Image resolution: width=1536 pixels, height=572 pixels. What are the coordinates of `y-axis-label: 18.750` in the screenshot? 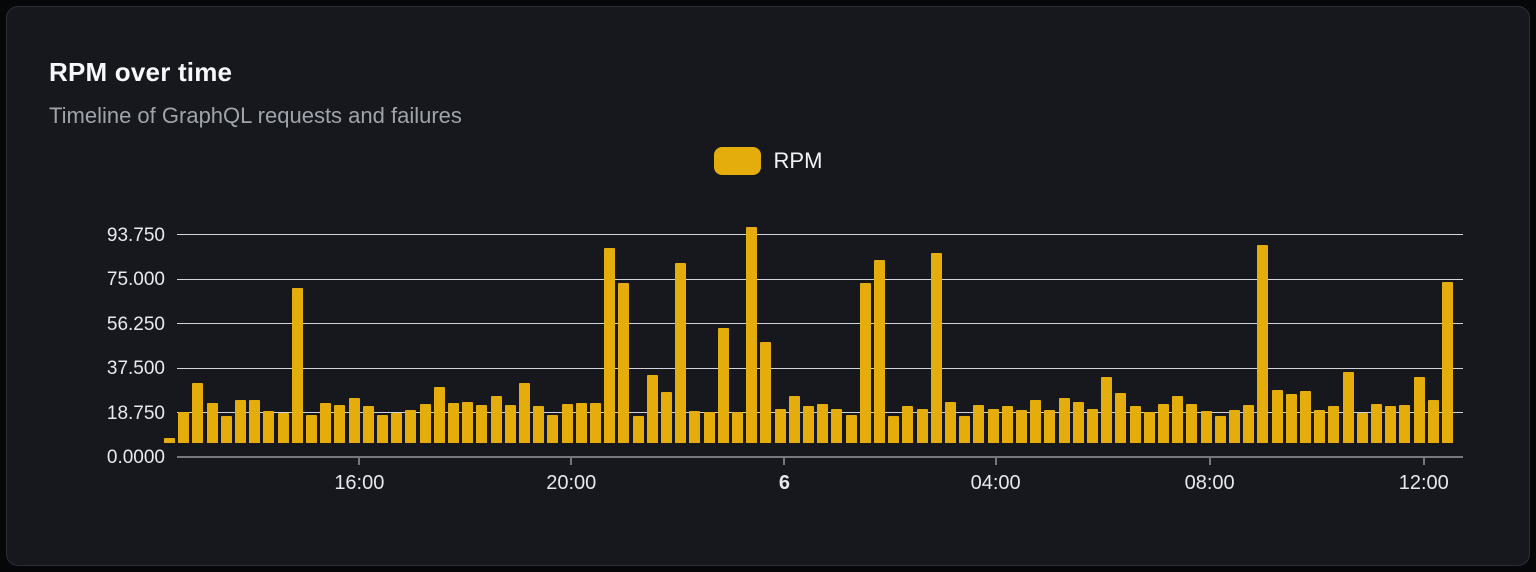 It's located at (135, 413).